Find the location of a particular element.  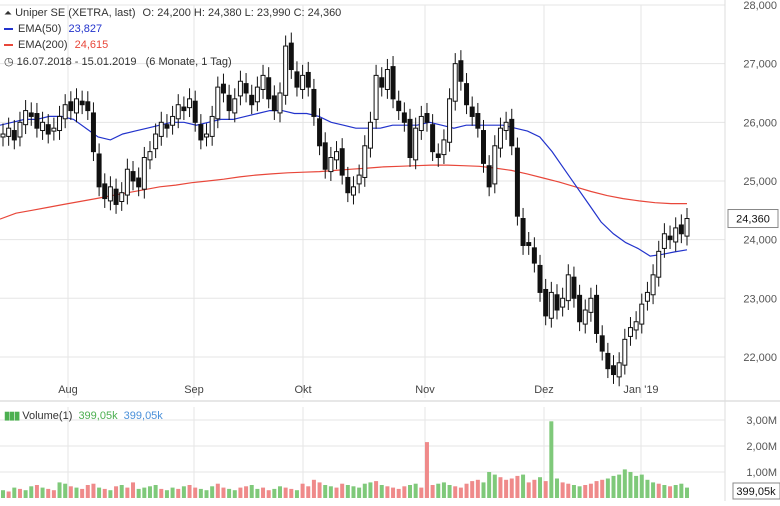

last-volume-tag is located at coordinates (756, 491).